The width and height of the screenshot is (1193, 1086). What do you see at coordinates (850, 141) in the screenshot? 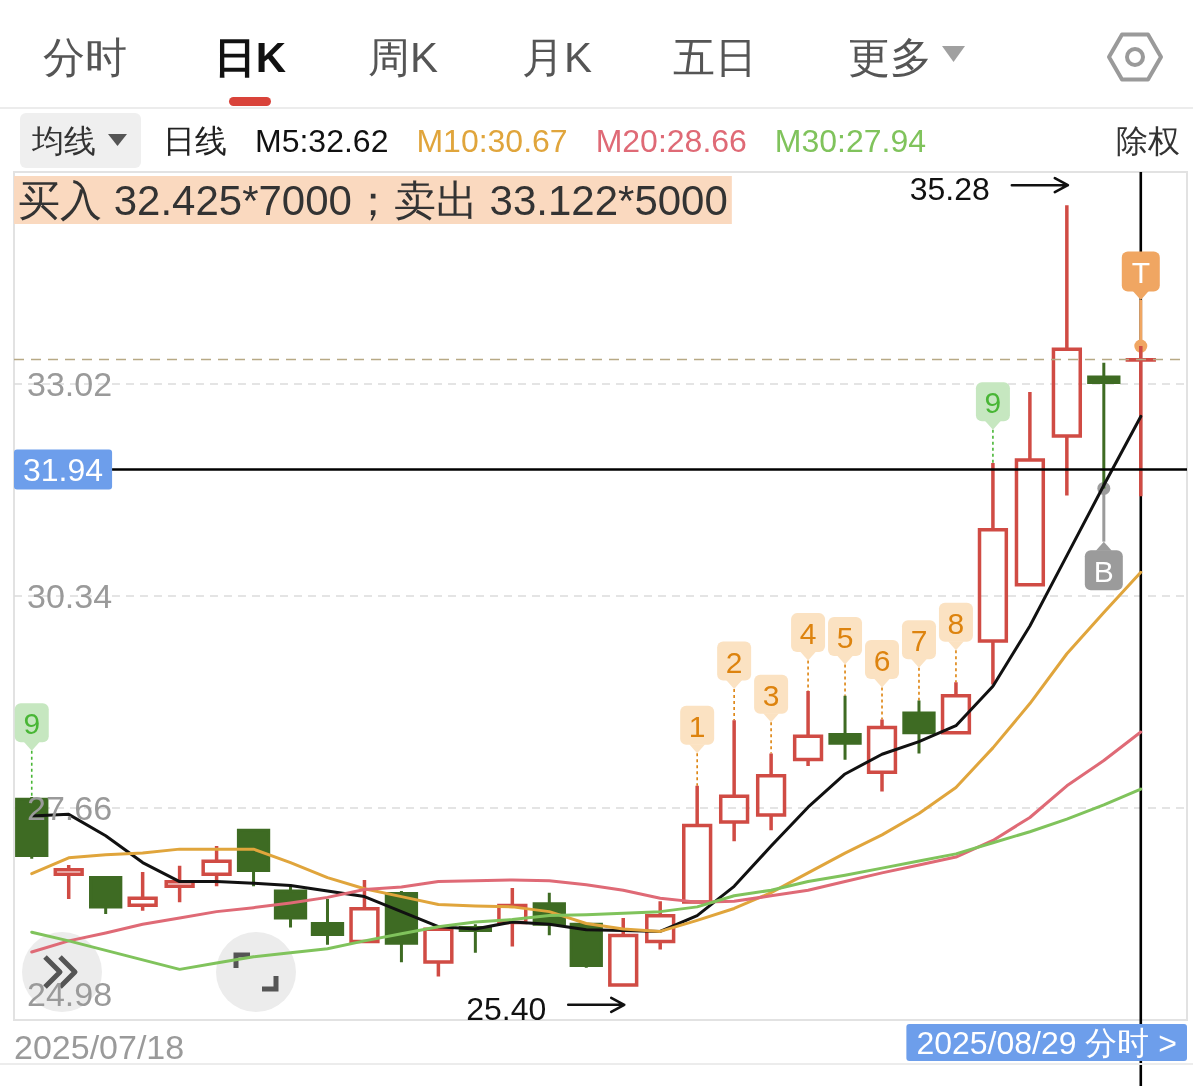
I see `text: M30:27.94` at bounding box center [850, 141].